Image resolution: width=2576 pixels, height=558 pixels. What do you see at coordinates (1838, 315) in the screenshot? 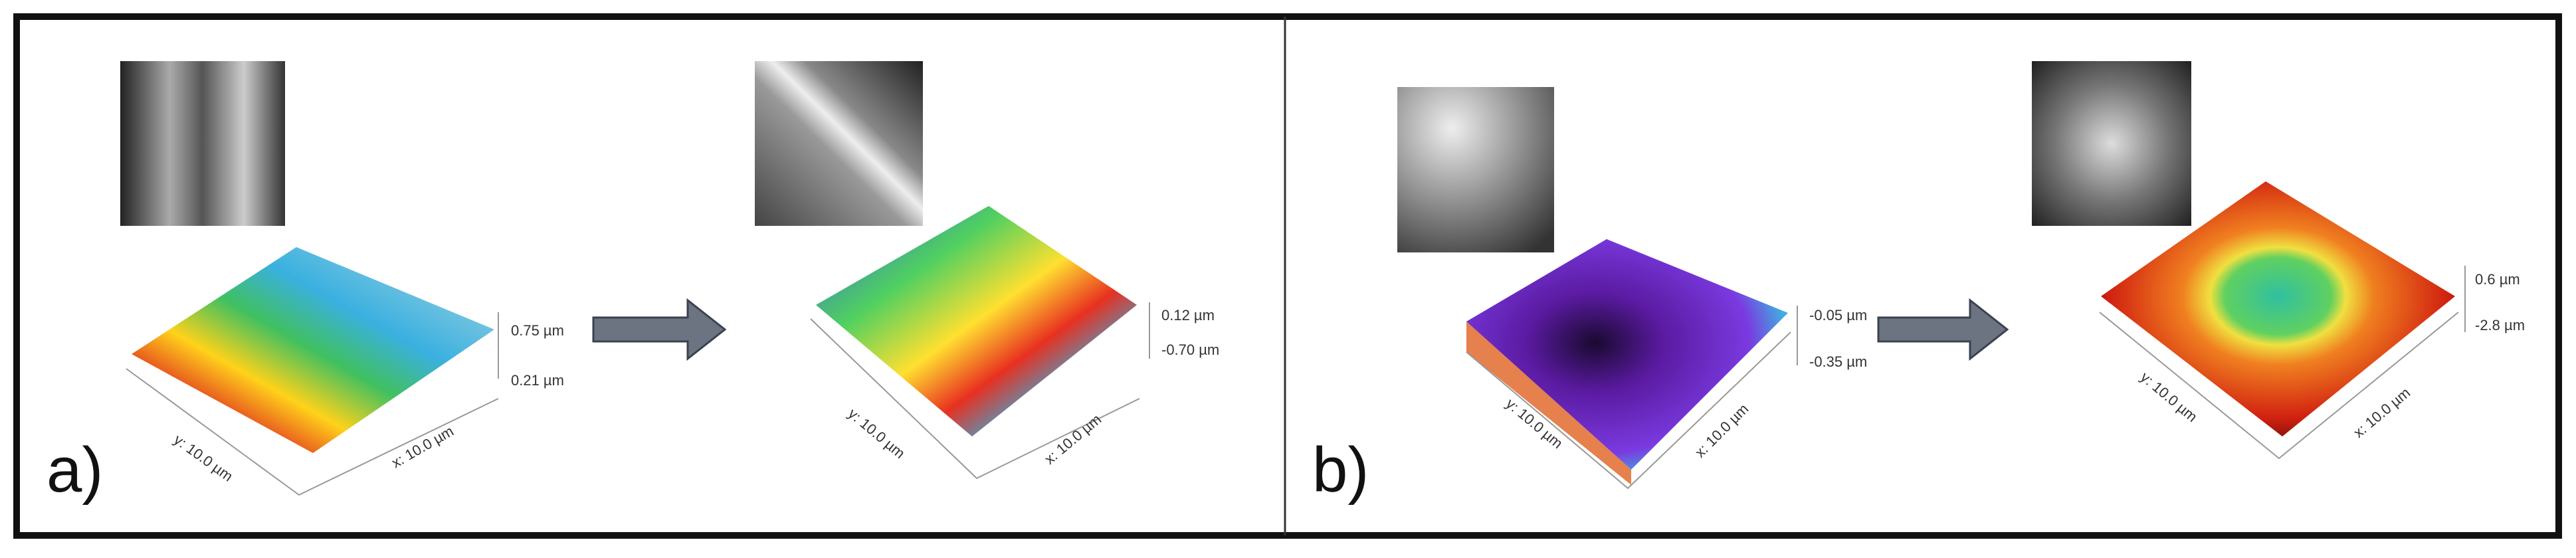
I see `z-top: -0.05 µm` at bounding box center [1838, 315].